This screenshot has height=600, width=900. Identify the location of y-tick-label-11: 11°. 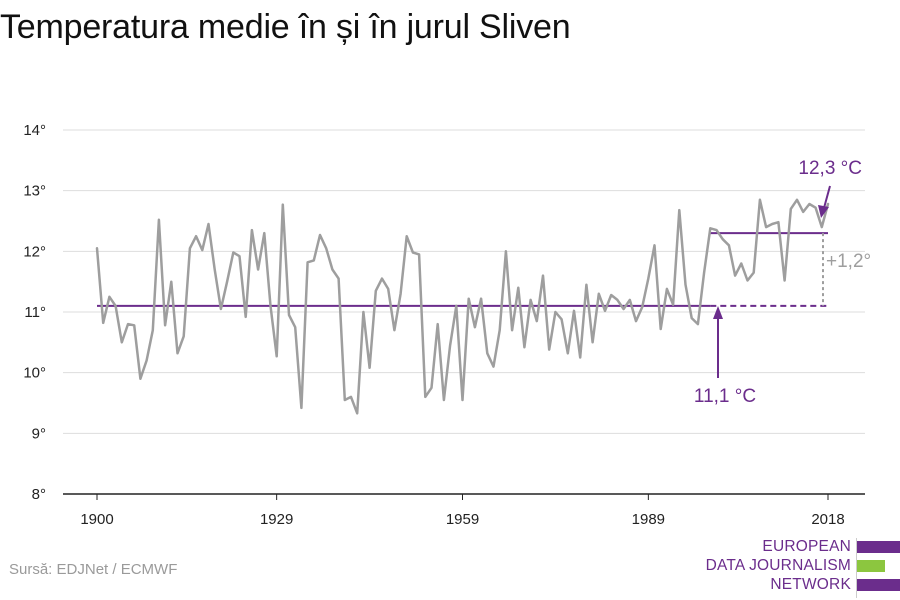
(35, 312).